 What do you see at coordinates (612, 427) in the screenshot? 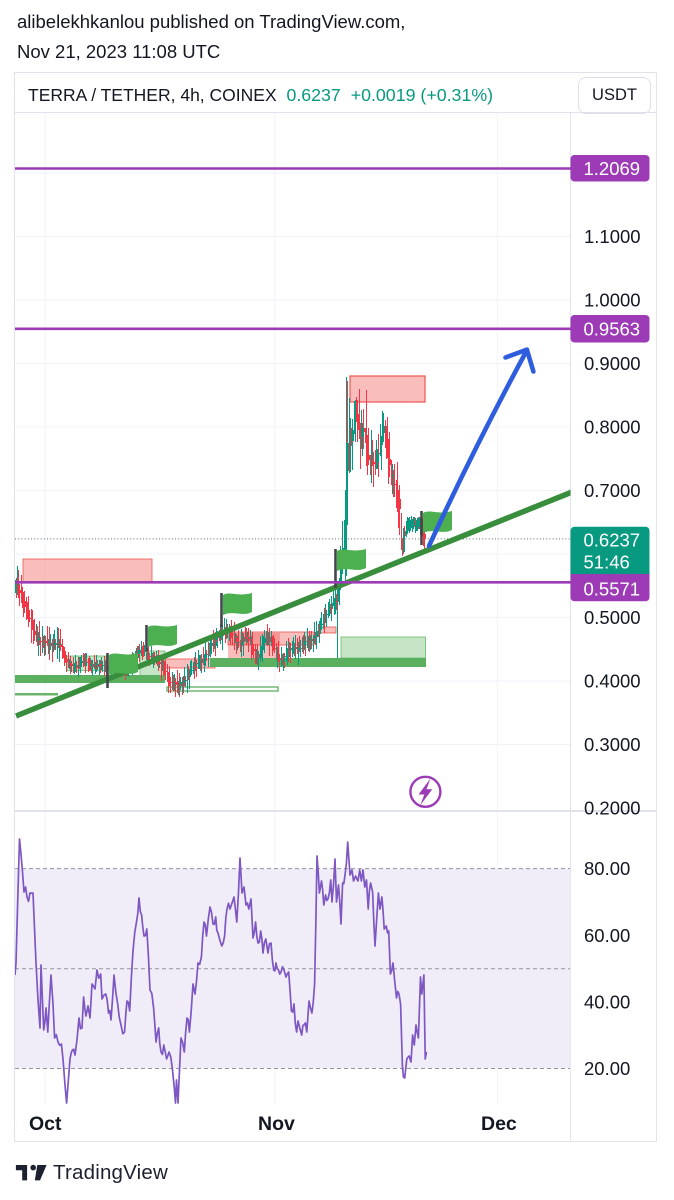
I see `svg-text: 0.8000` at bounding box center [612, 427].